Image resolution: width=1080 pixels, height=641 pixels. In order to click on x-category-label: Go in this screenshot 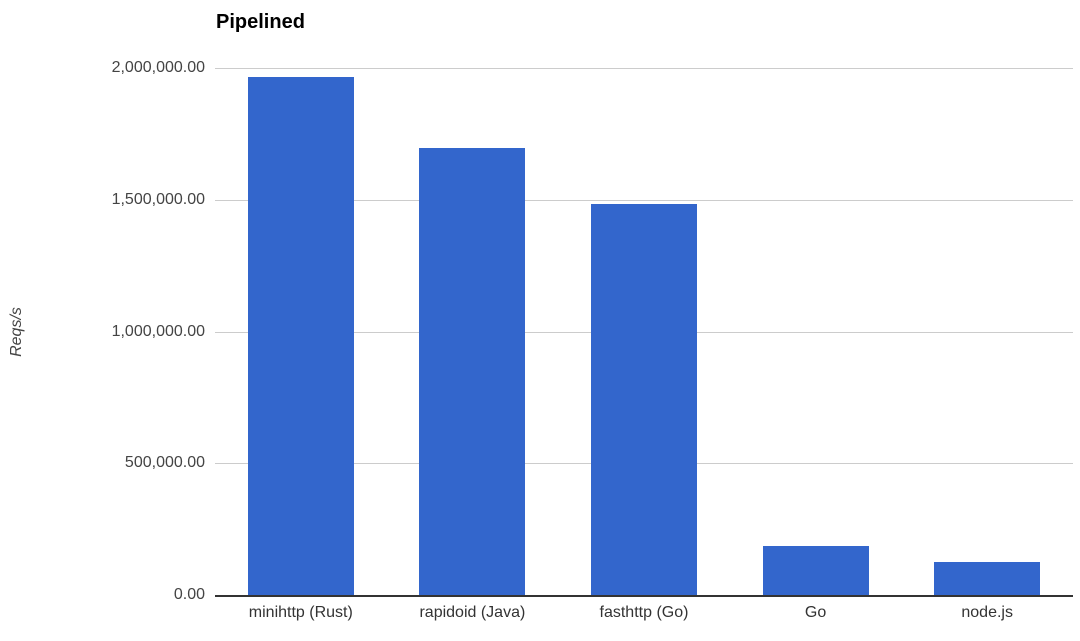, I will do `click(815, 612)`.